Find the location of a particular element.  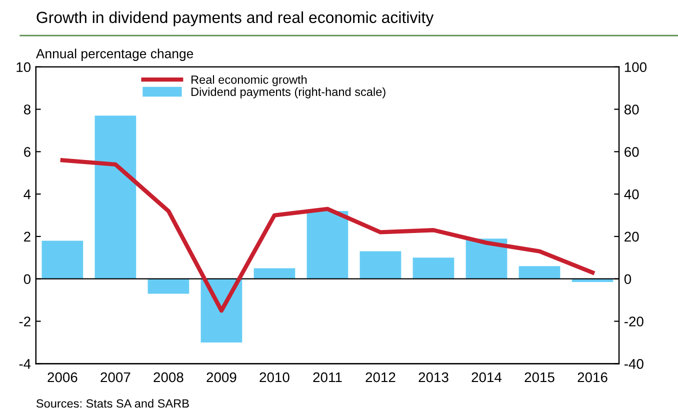

x-tick-label: 2007 is located at coordinates (115, 377).